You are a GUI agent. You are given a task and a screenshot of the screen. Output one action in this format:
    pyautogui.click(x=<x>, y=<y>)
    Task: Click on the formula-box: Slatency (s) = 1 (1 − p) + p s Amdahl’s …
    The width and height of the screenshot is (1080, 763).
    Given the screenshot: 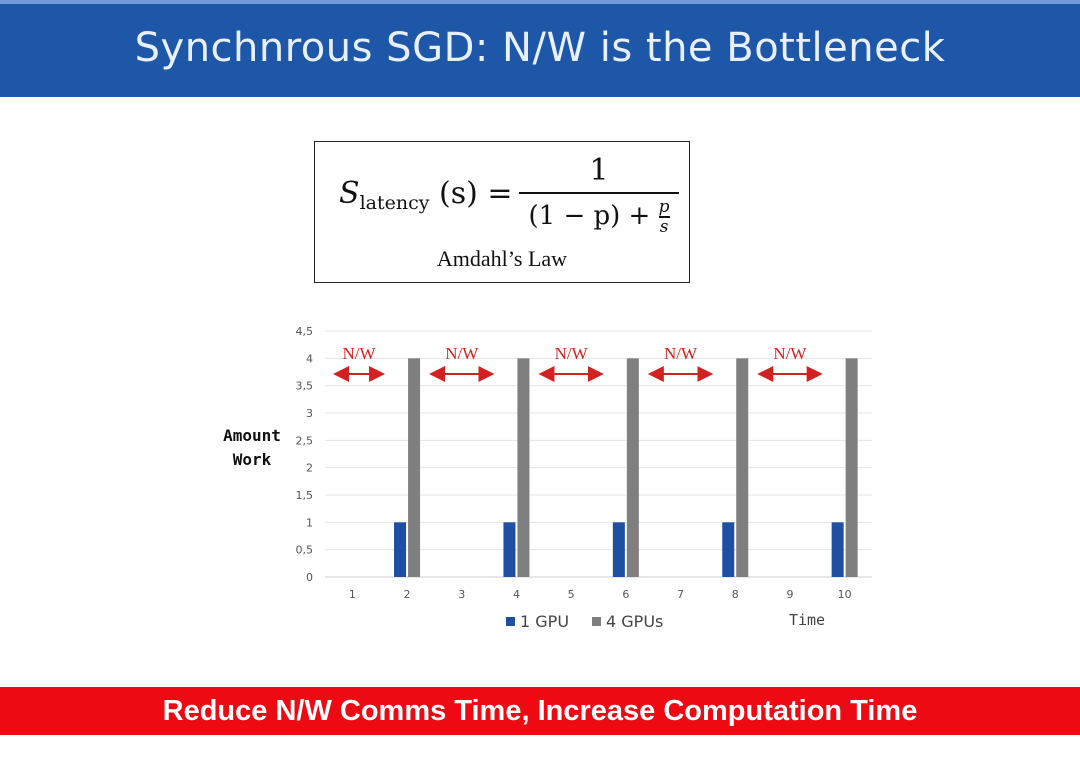 What is the action you would take?
    pyautogui.click(x=502, y=212)
    